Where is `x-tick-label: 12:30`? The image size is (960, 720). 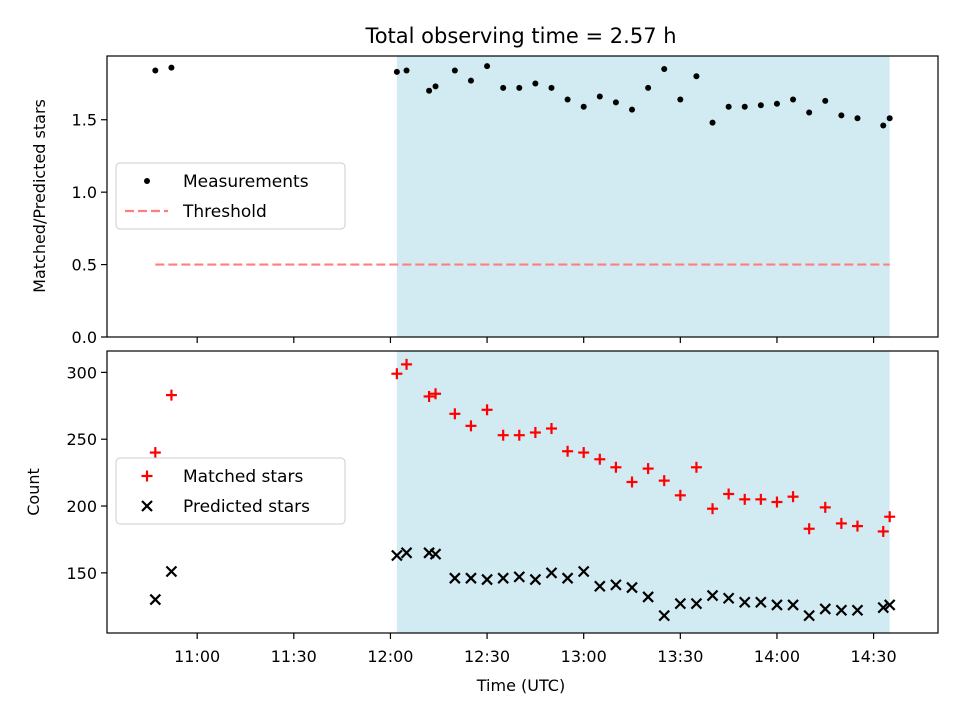
x-tick-label: 12:30 is located at coordinates (487, 656).